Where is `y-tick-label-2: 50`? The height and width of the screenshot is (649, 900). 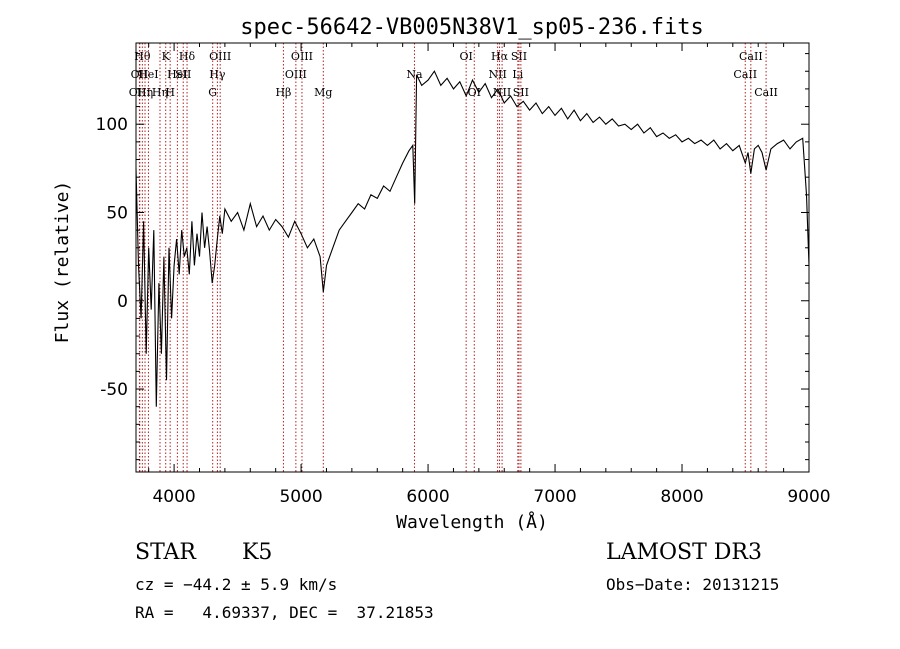 y-tick-label-2: 50 is located at coordinates (117, 213).